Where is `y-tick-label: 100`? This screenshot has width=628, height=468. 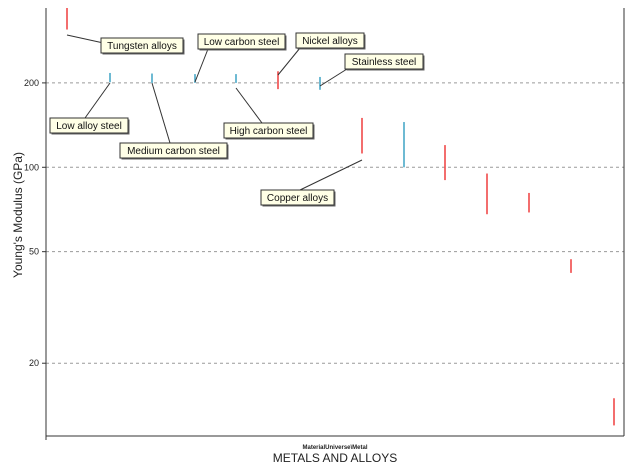
y-tick-label: 100 is located at coordinates (31, 167).